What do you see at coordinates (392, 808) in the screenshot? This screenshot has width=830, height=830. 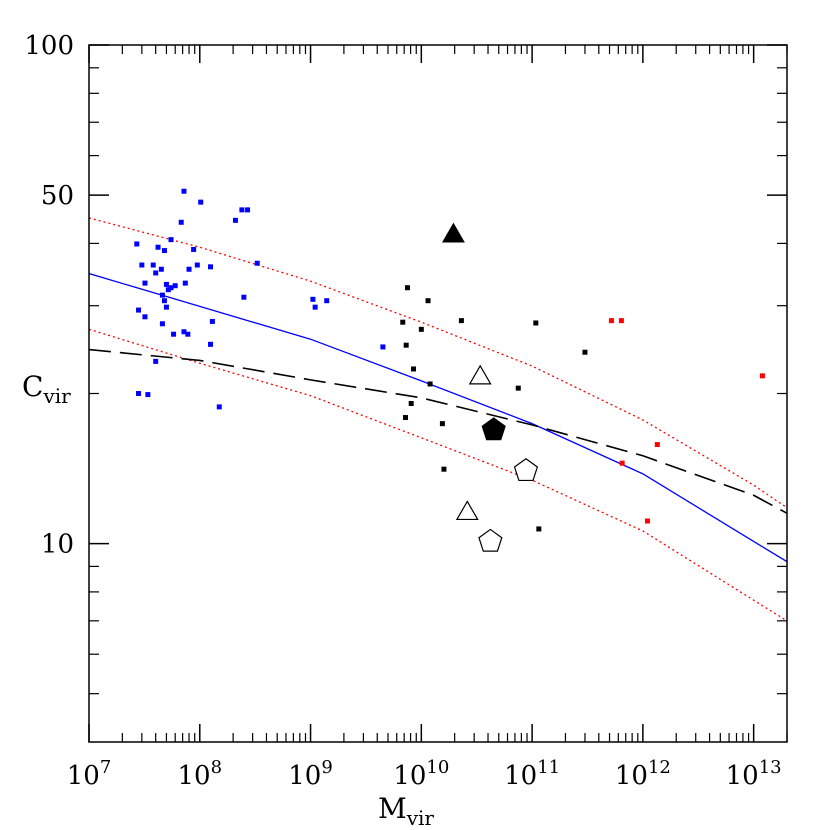 I see `x-axis-label-main: M` at bounding box center [392, 808].